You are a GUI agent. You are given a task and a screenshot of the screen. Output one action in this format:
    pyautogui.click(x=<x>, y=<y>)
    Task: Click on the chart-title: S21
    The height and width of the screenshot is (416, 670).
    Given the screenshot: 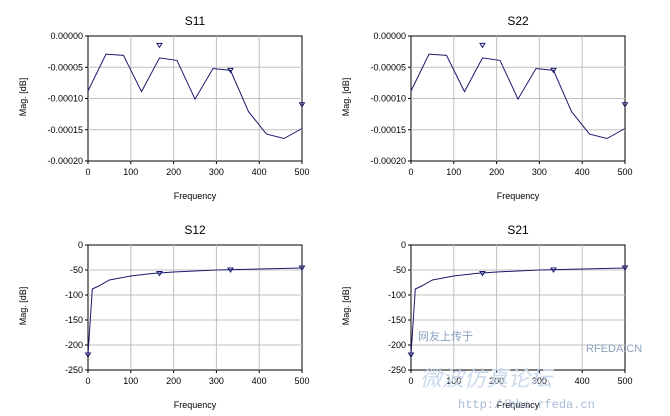 What is the action you would take?
    pyautogui.click(x=518, y=230)
    